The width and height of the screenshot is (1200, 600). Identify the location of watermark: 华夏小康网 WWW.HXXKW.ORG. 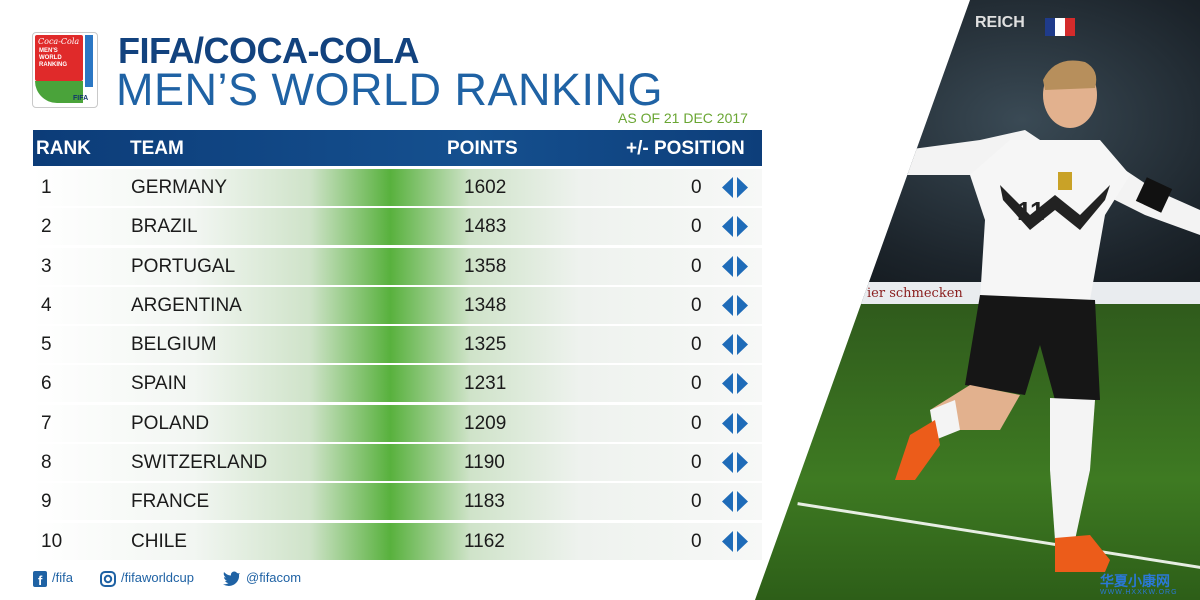
(1142, 584).